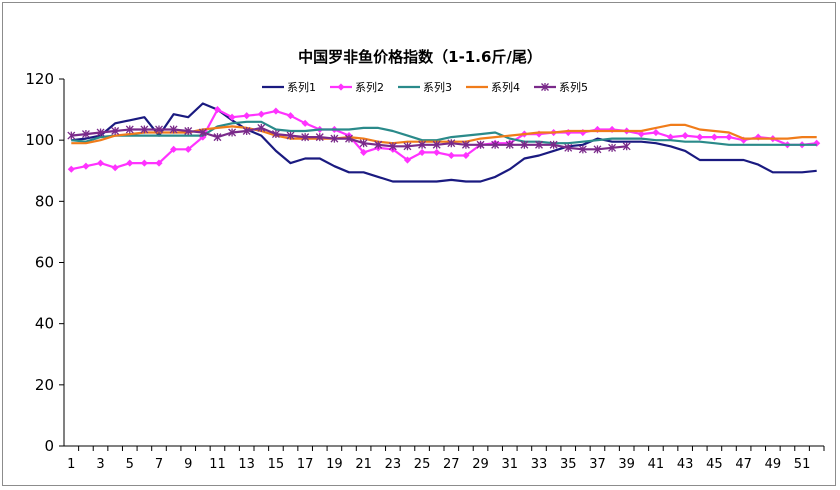 This screenshot has height=490, width=840. Describe the element at coordinates (802, 464) in the screenshot. I see `x-tick-label: 51` at that location.